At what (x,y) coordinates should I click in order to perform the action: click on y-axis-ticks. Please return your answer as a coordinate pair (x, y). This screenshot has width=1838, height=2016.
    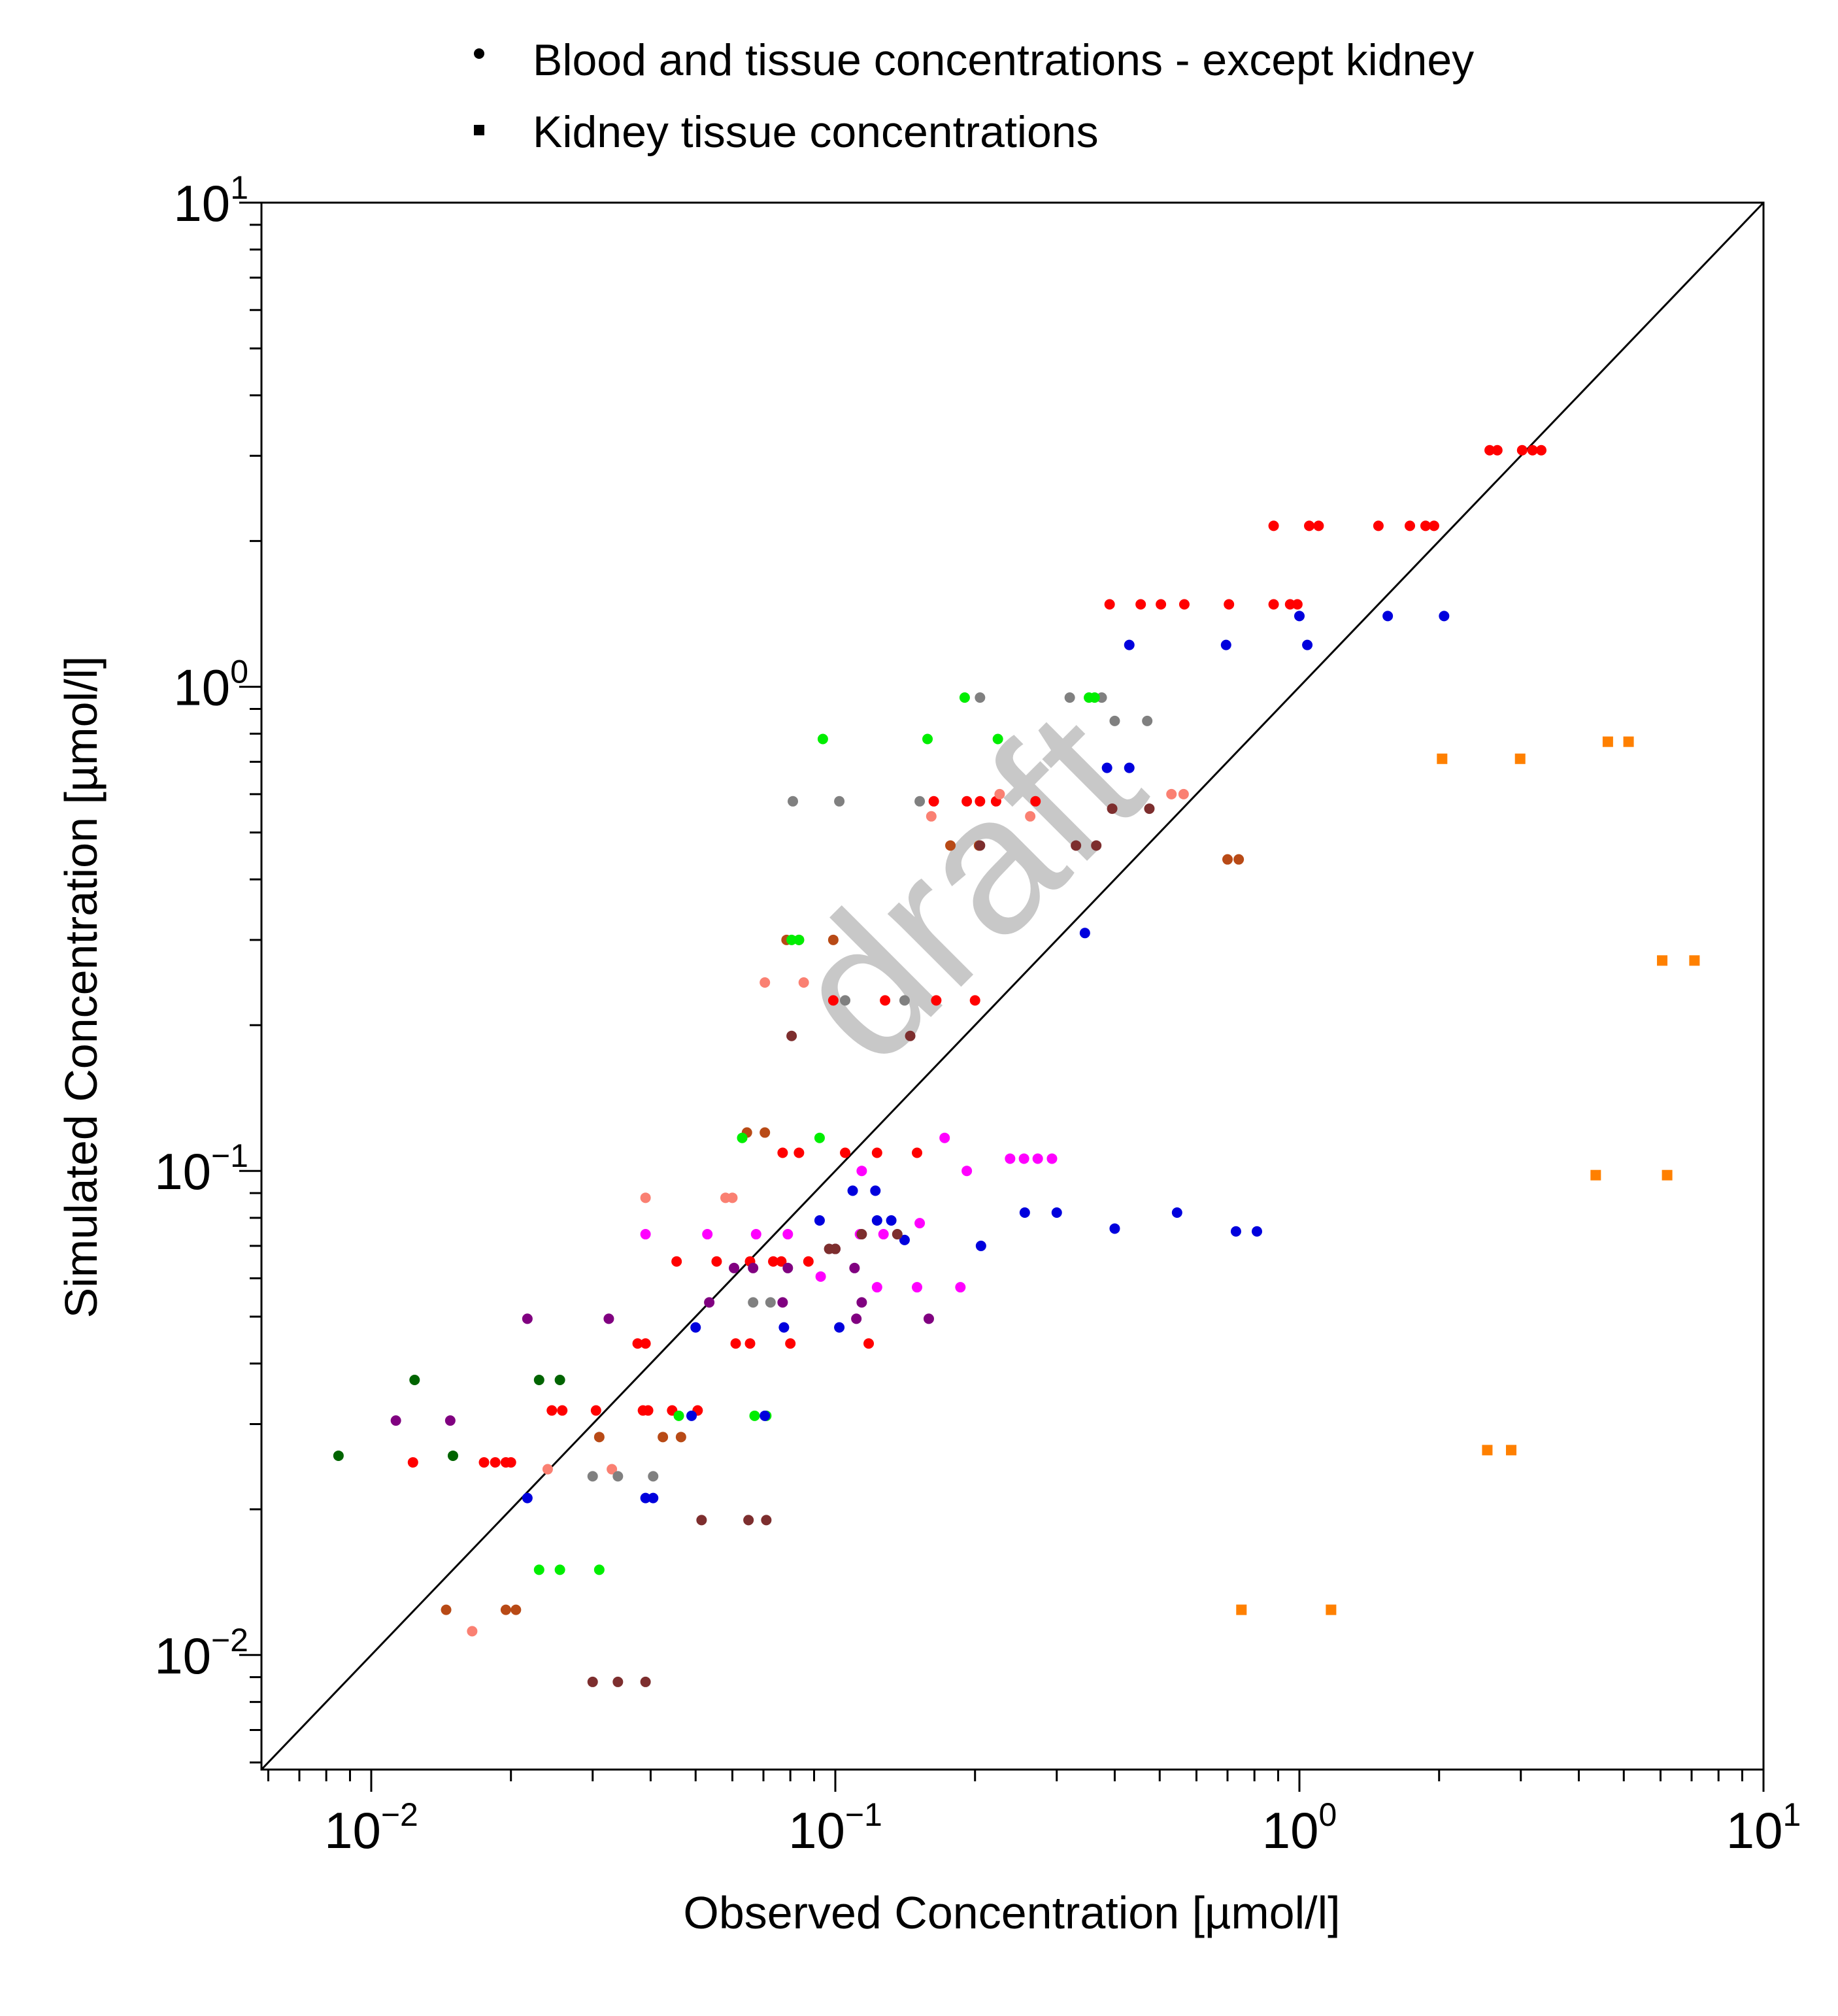
    Looking at the image, I should click on (250, 982).